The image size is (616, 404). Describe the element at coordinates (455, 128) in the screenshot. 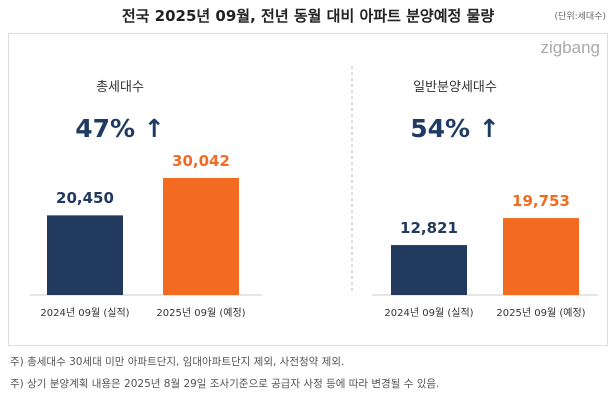

I see `growth-rate: 54% ↑` at that location.